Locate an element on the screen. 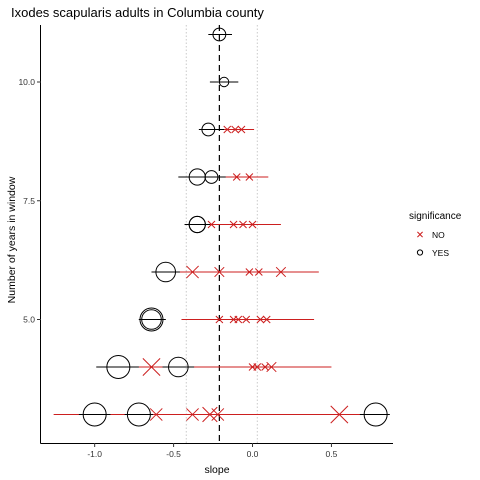 The width and height of the screenshot is (480, 480). legend-key-no is located at coordinates (420, 234).